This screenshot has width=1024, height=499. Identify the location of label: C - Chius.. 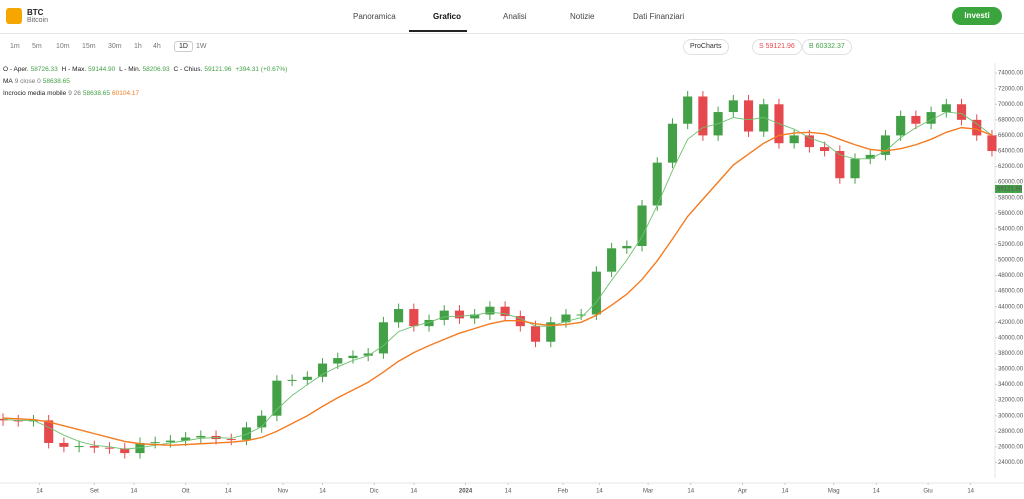
(188, 69).